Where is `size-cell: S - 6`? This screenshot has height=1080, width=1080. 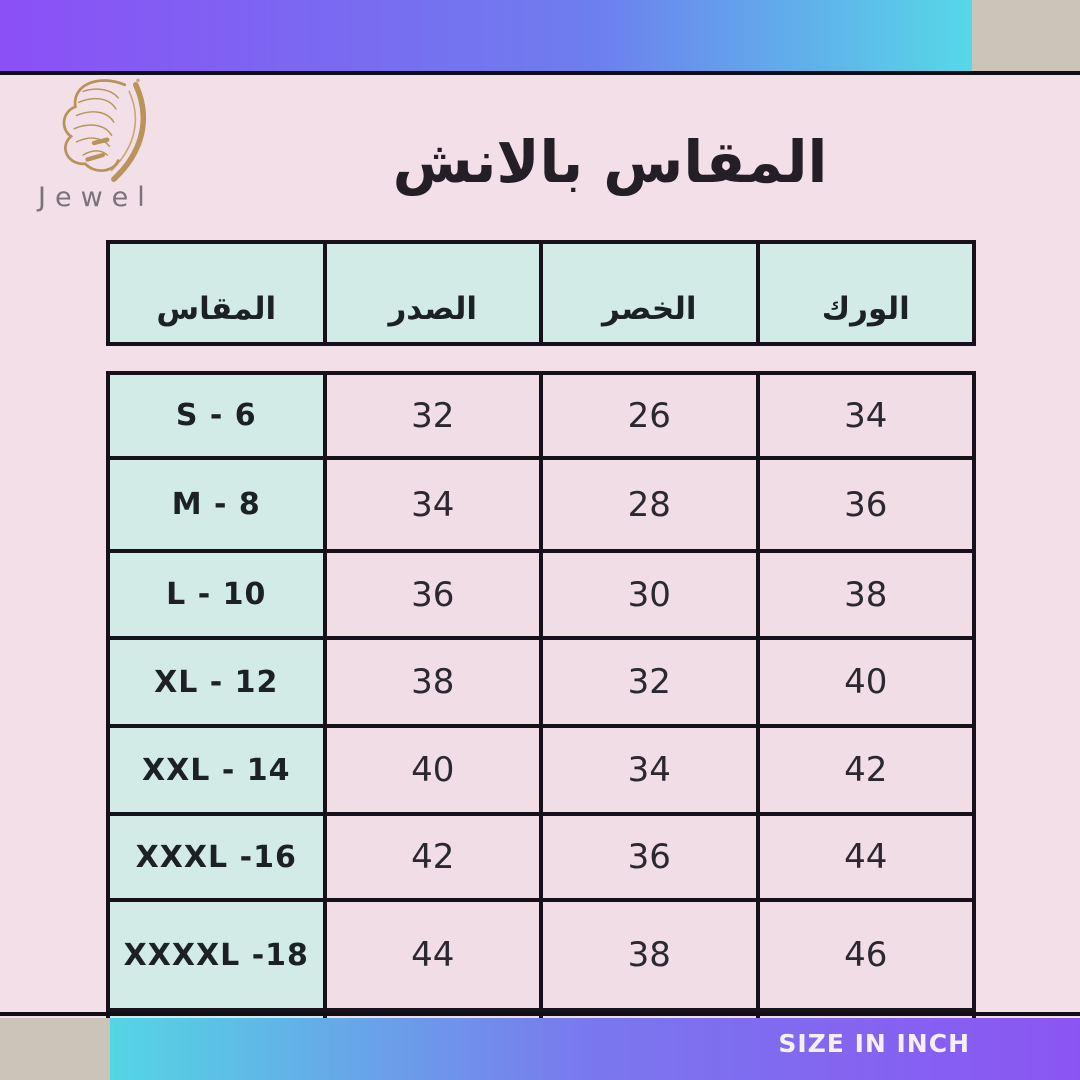
size-cell: S - 6 is located at coordinates (216, 415).